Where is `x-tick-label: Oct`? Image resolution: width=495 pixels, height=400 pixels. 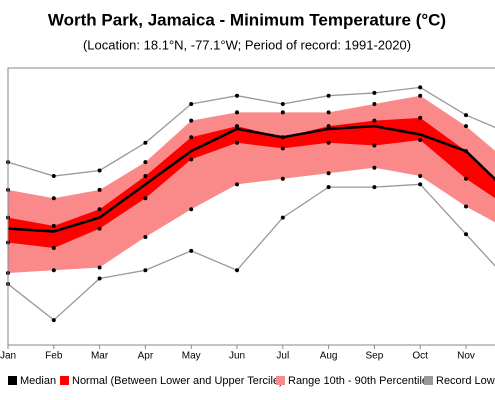 x-tick-label: Oct is located at coordinates (420, 356).